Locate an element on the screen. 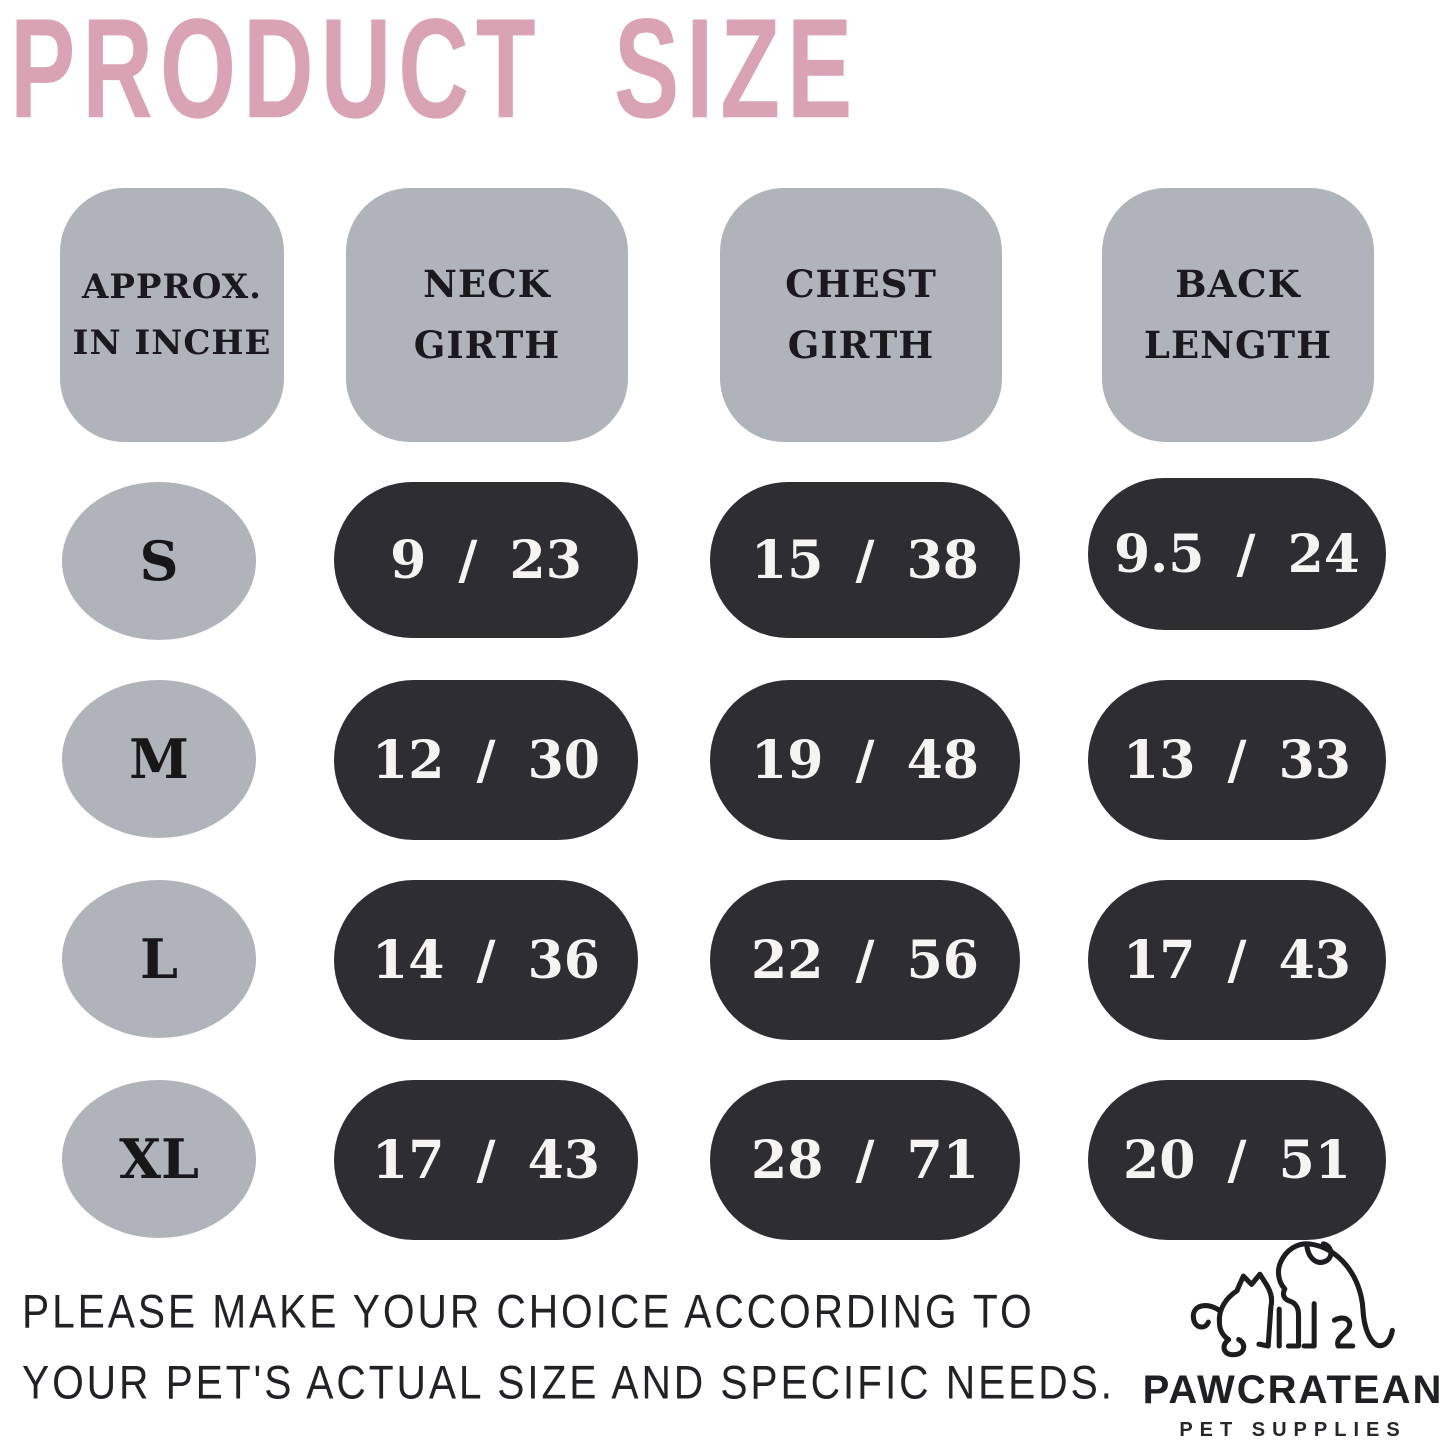 The image size is (1445, 1453). header-line: CHEST is located at coordinates (861, 283).